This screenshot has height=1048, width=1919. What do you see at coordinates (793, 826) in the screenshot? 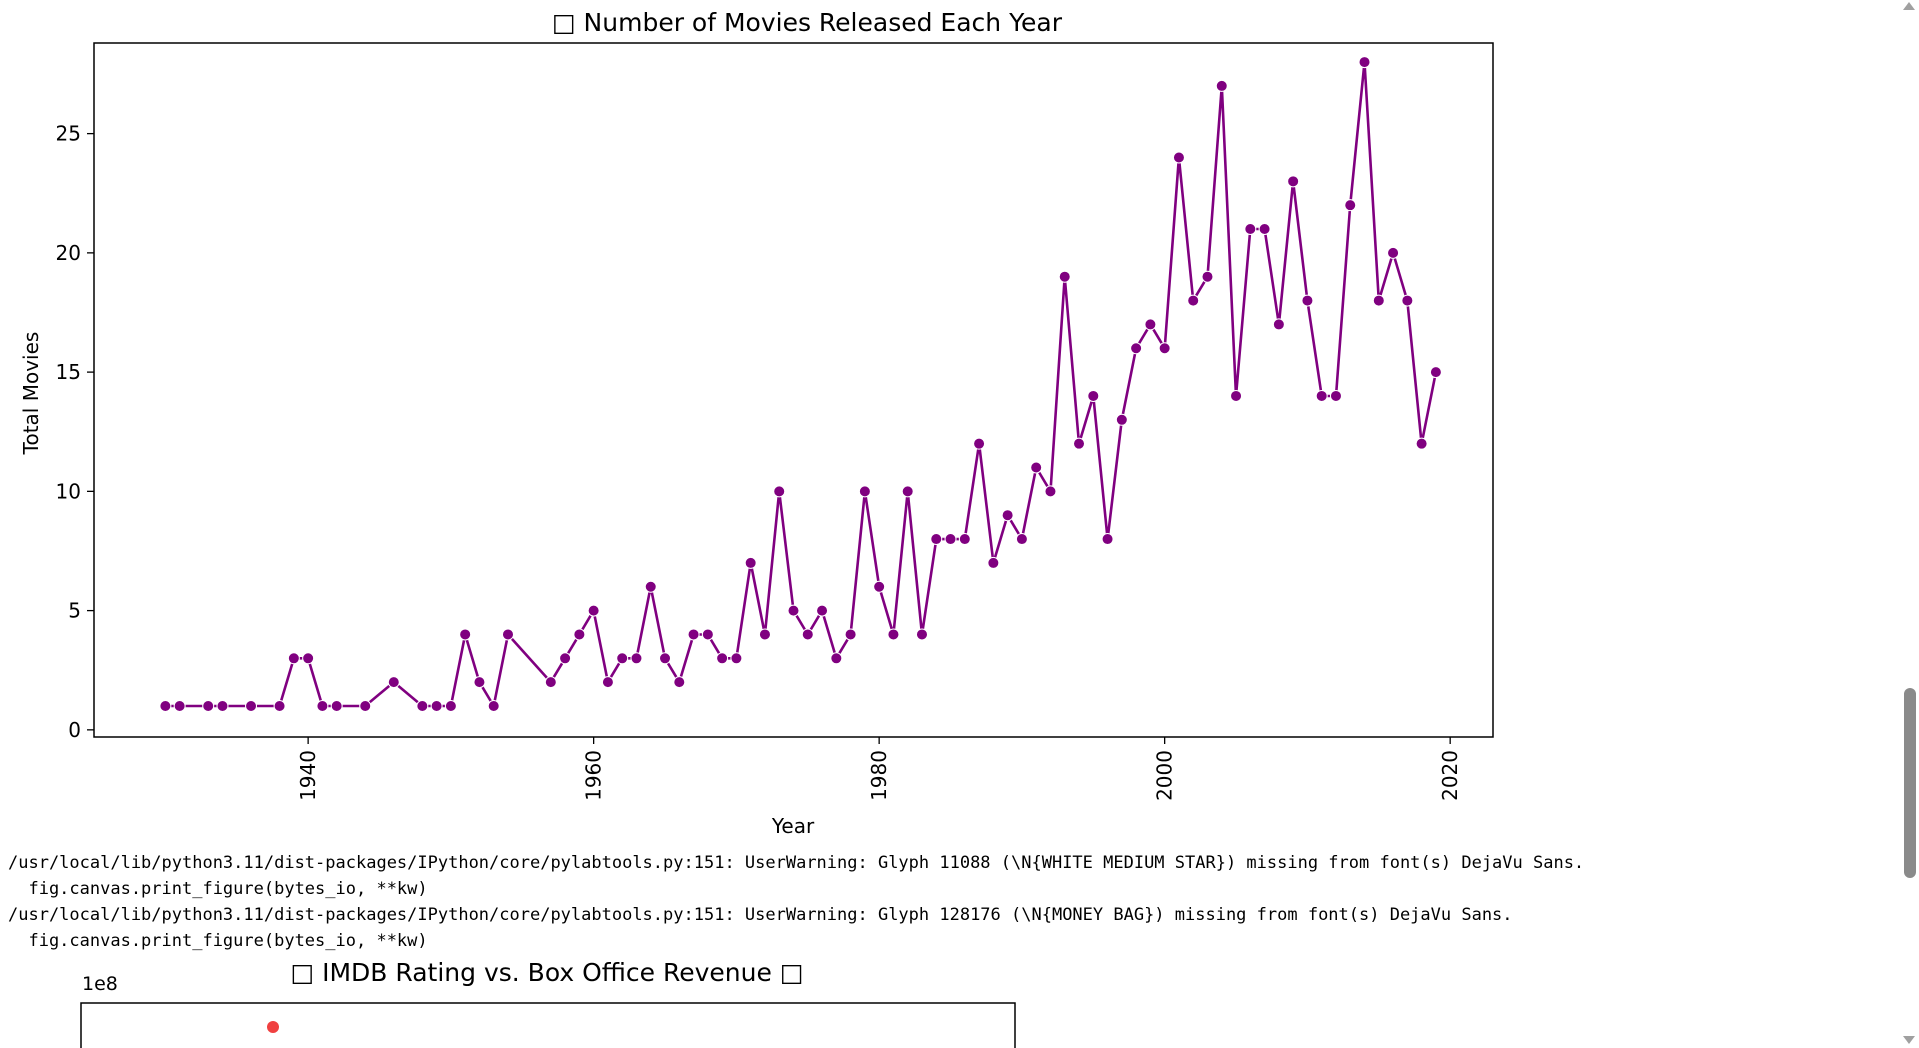
I see `x-axis-label: Year` at bounding box center [793, 826].